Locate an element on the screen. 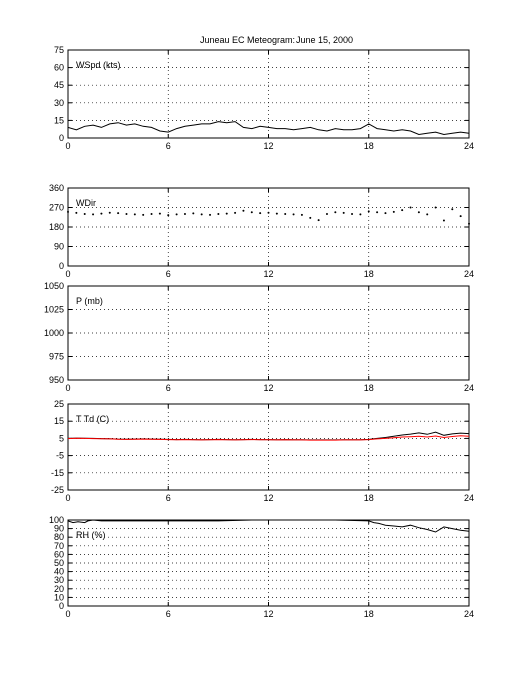 The image size is (520, 683). y-tick-label: 100 is located at coordinates (56, 520).